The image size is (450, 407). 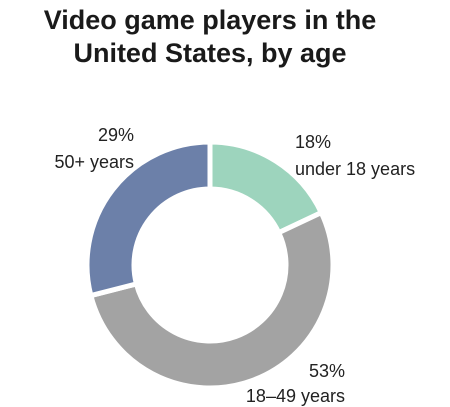 What do you see at coordinates (94, 162) in the screenshot?
I see `category-label: 50+ years` at bounding box center [94, 162].